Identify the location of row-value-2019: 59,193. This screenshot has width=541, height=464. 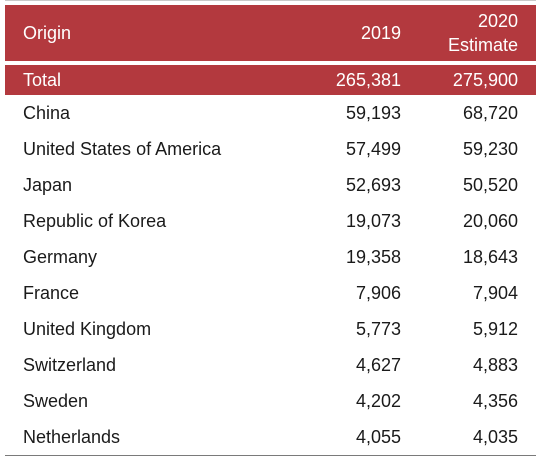
(373, 112).